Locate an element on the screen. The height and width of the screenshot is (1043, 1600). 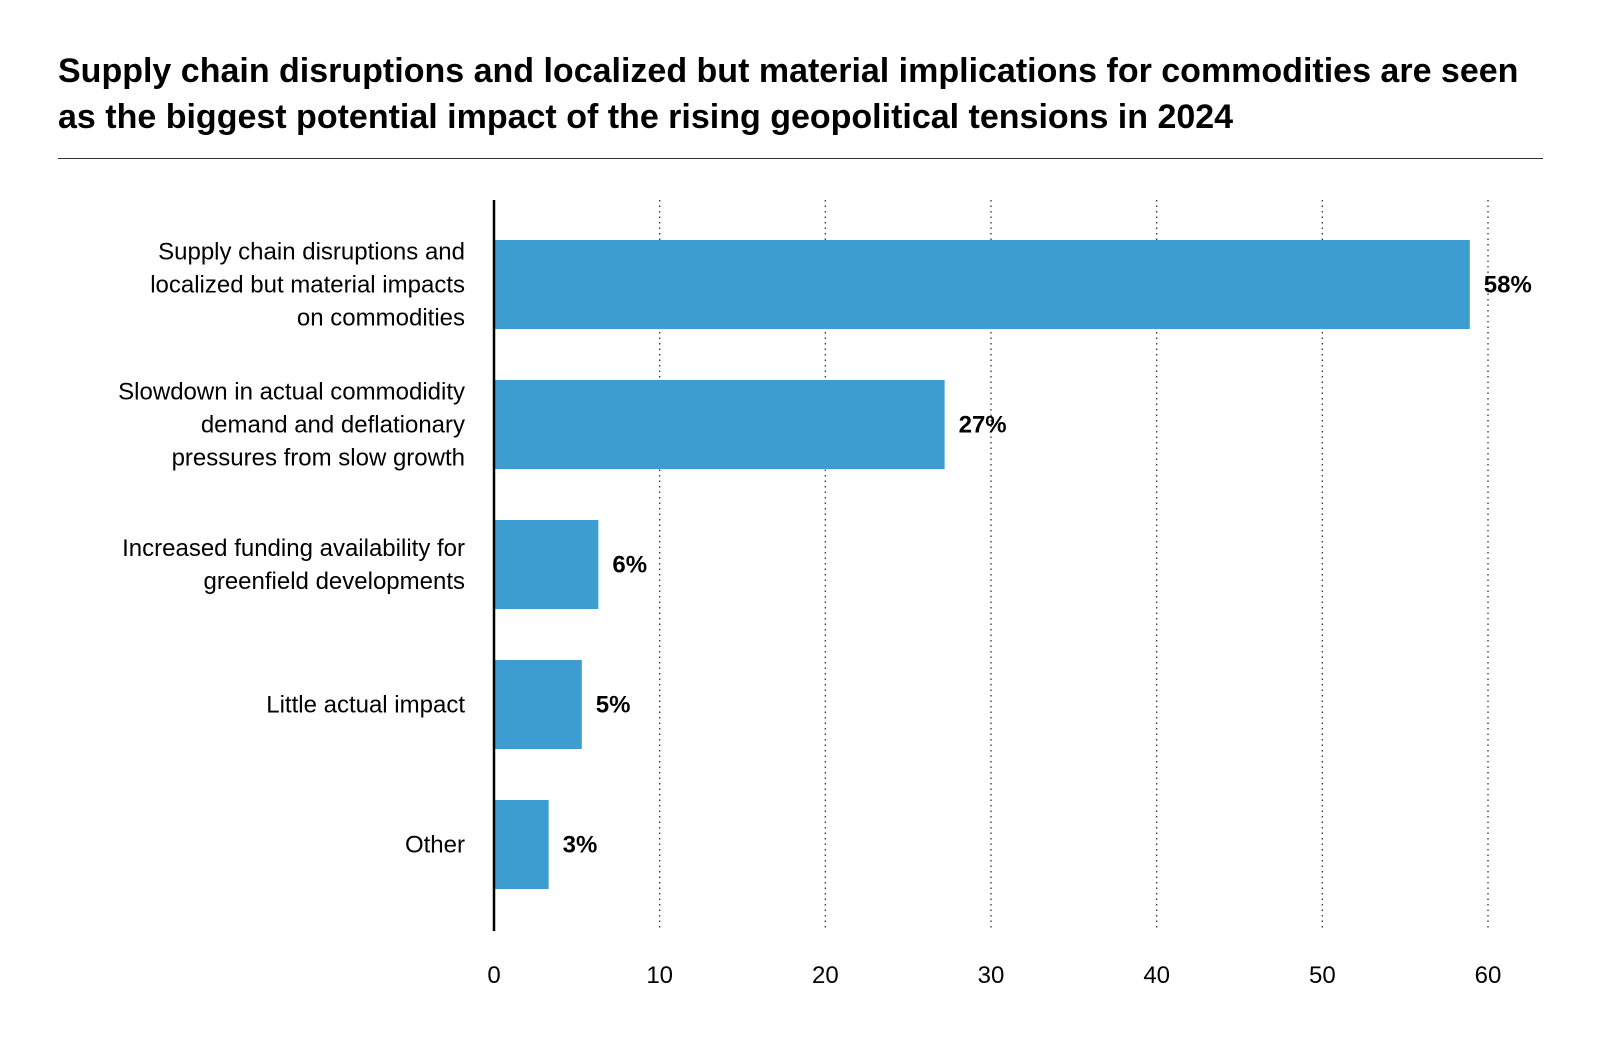
x-tick-label: 0 is located at coordinates (493, 975).